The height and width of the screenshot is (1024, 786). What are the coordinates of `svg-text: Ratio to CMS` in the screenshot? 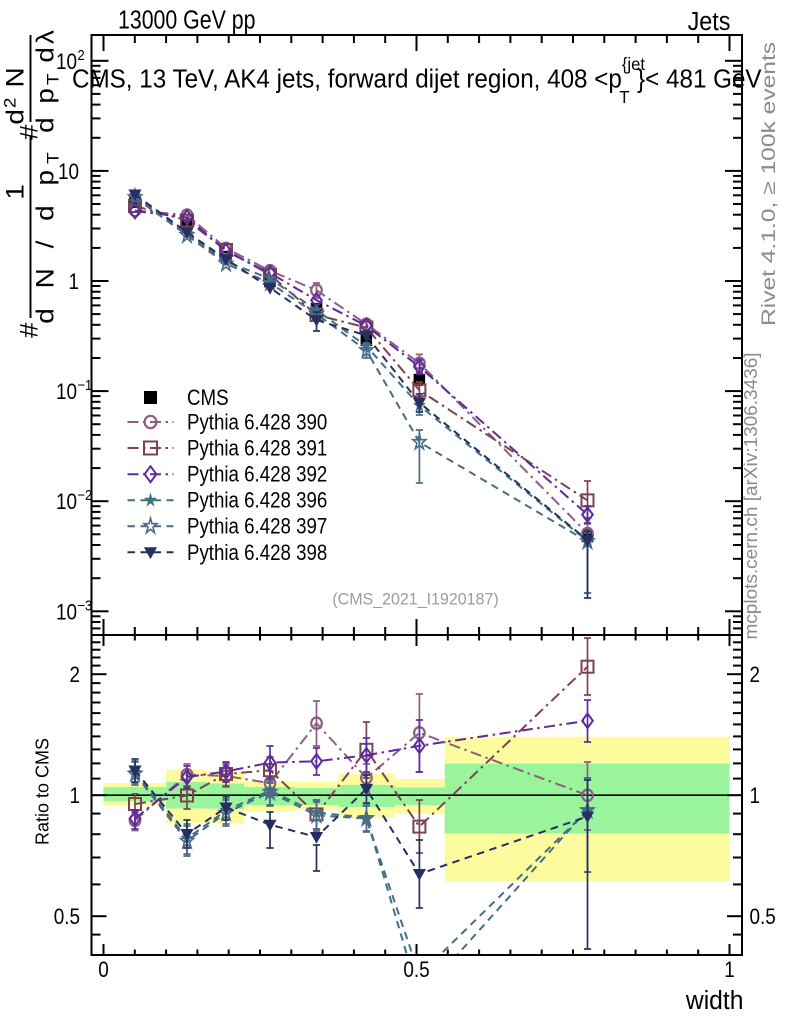 It's located at (43, 791).